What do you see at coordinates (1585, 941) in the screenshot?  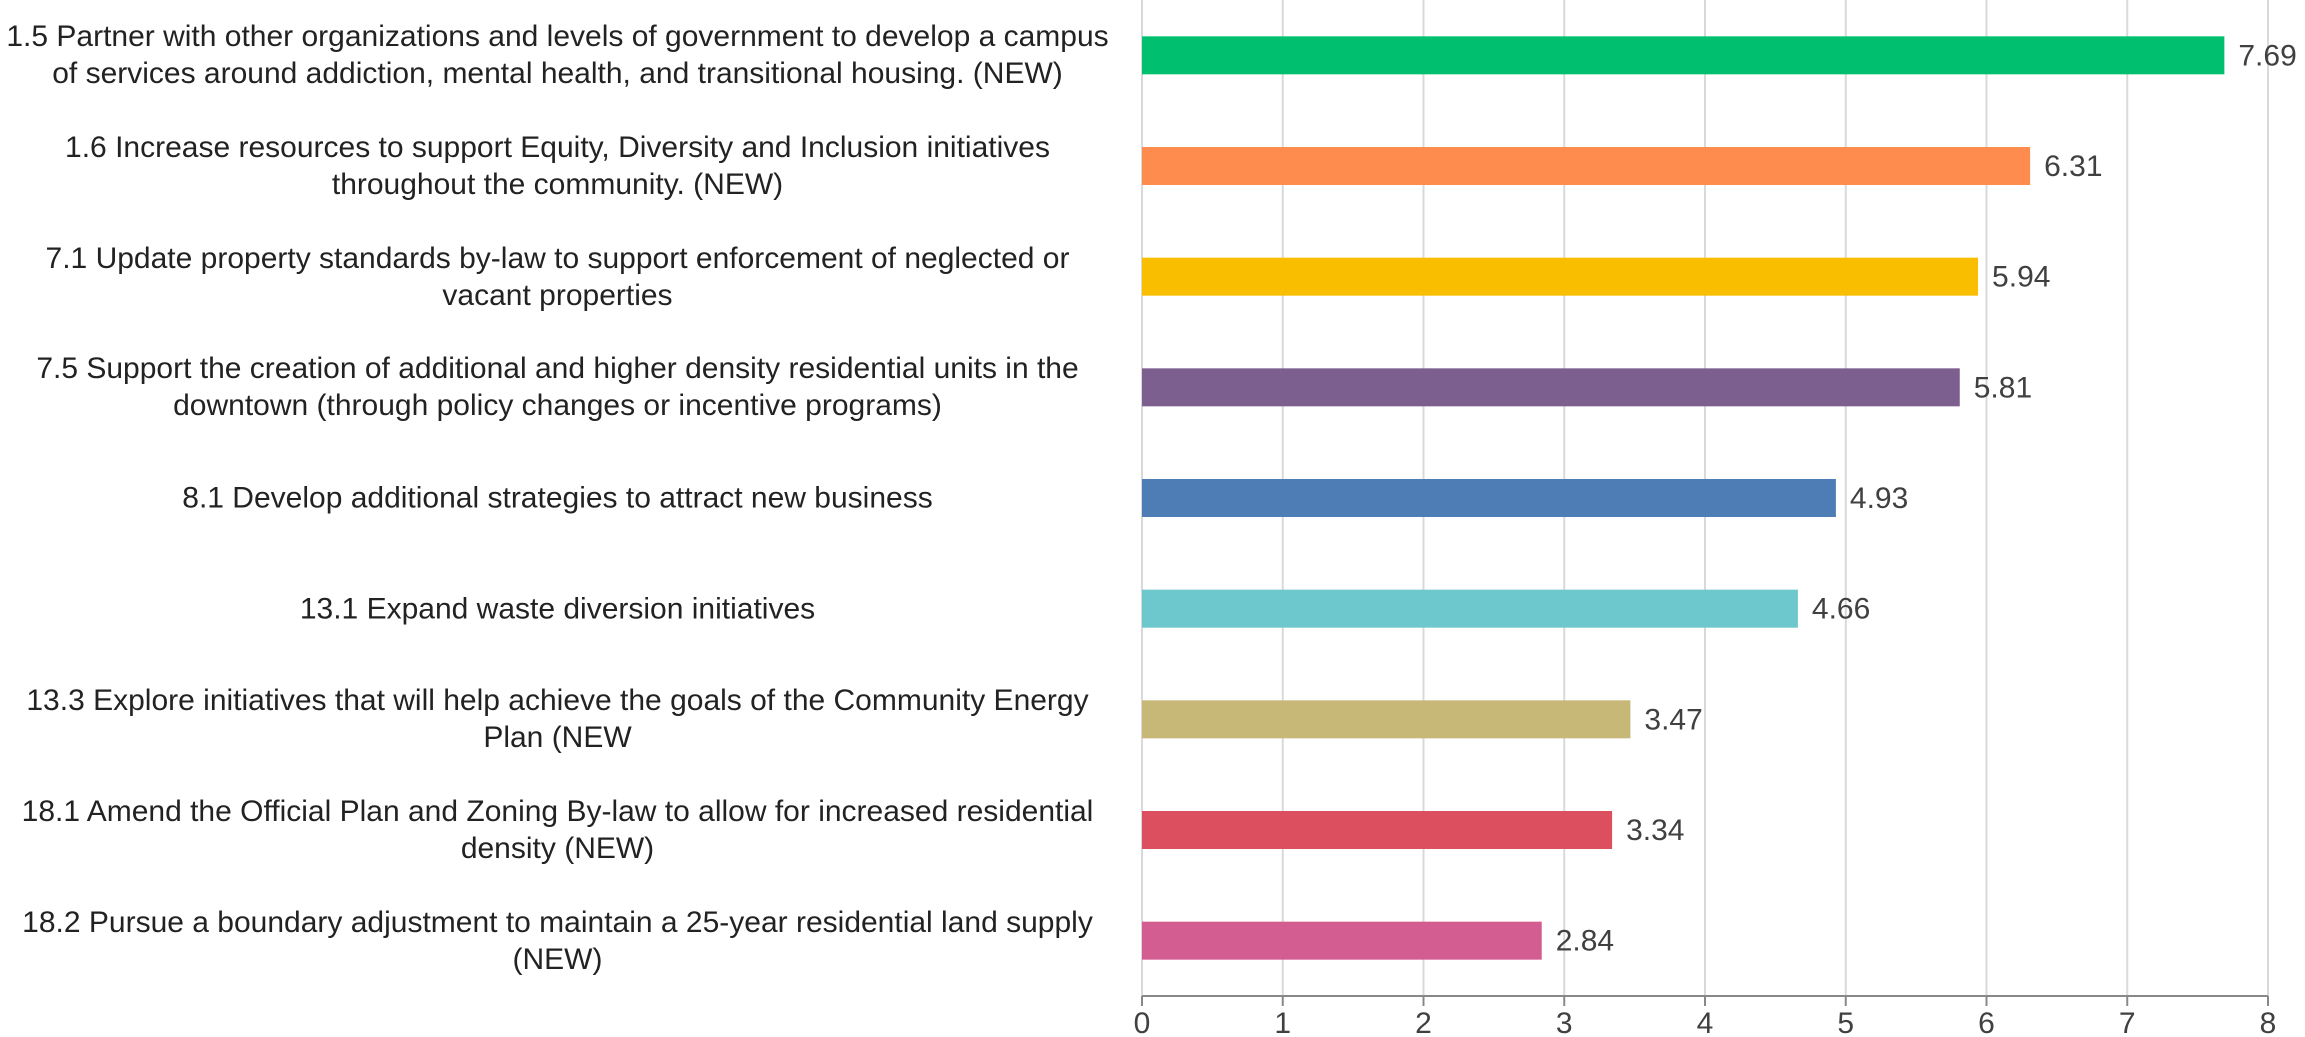 I see `value-label: 2.84` at bounding box center [1585, 941].